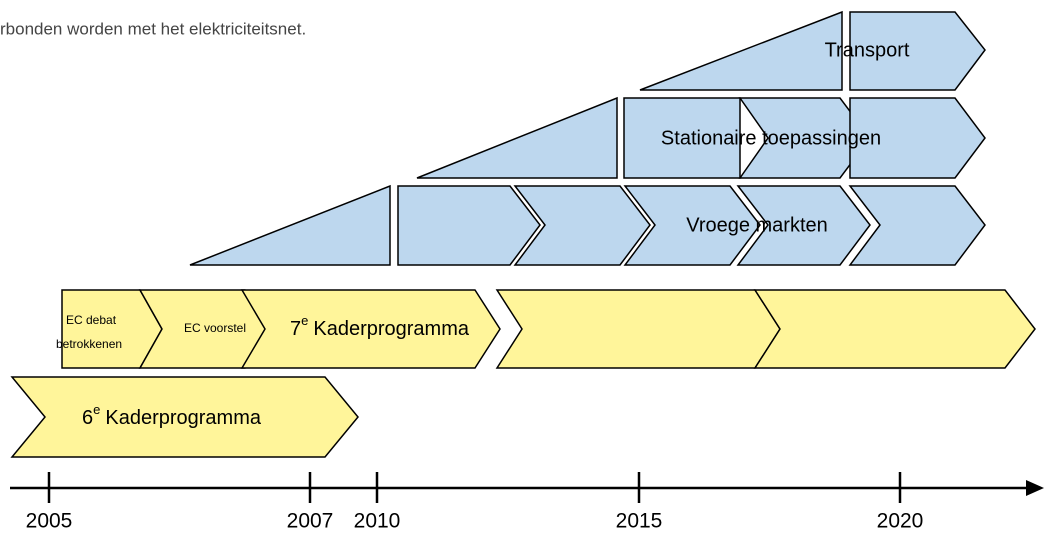 This screenshot has height=534, width=1044. Describe the element at coordinates (87, 418) in the screenshot. I see `number: 6` at that location.